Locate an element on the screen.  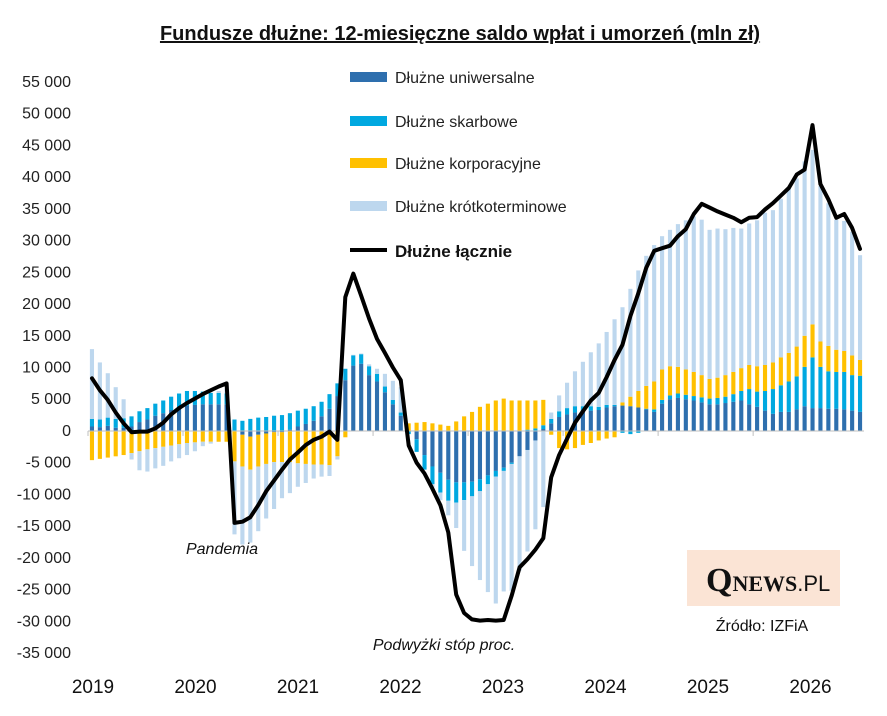
y-tick-label: 5 000 is located at coordinates (51, 399).